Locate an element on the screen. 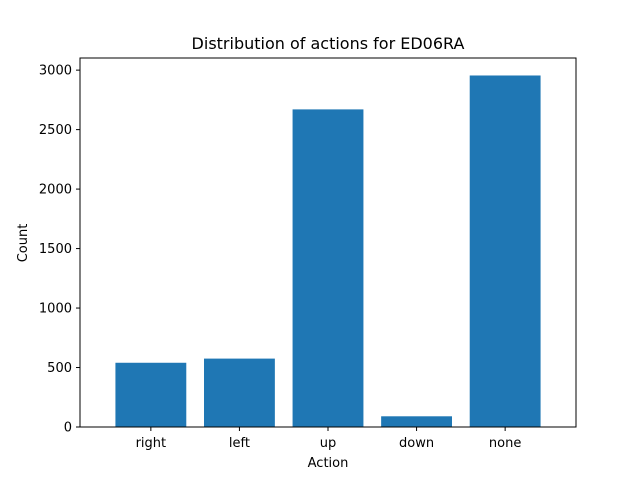 This screenshot has height=480, width=640. x-axis-label: Action is located at coordinates (328, 463).